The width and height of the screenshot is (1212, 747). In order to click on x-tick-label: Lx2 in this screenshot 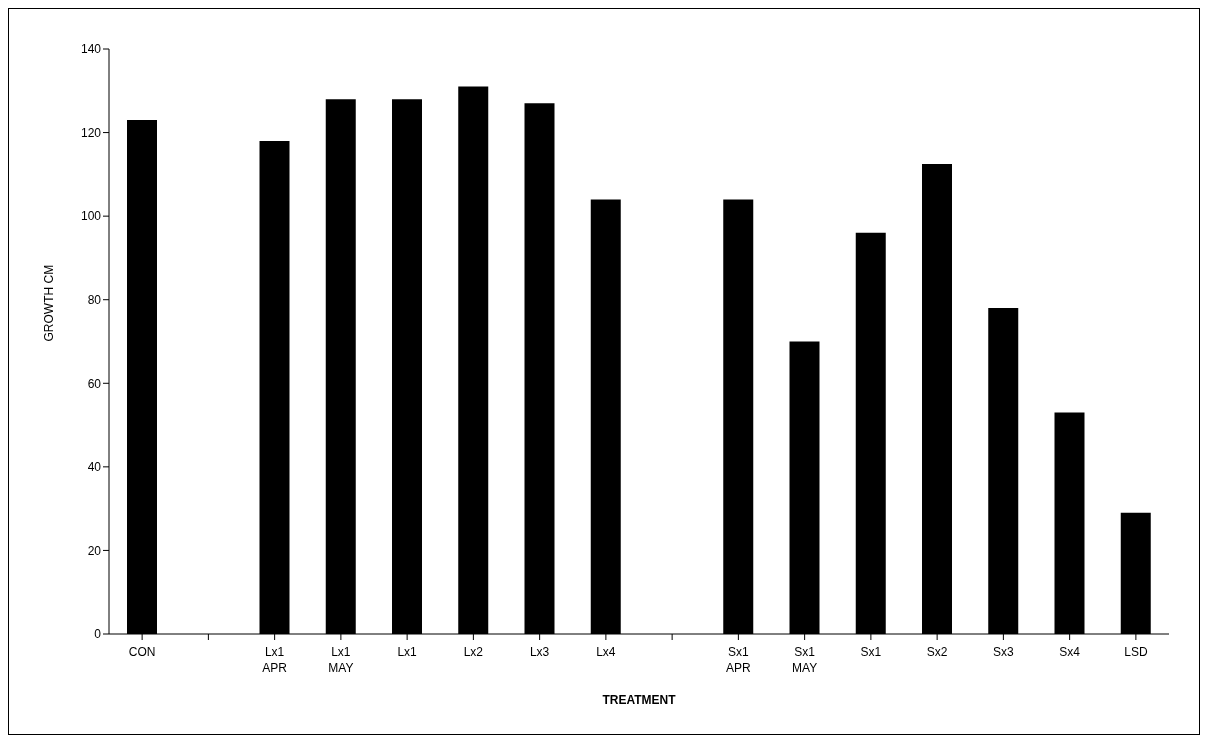, I will do `click(473, 652)`.